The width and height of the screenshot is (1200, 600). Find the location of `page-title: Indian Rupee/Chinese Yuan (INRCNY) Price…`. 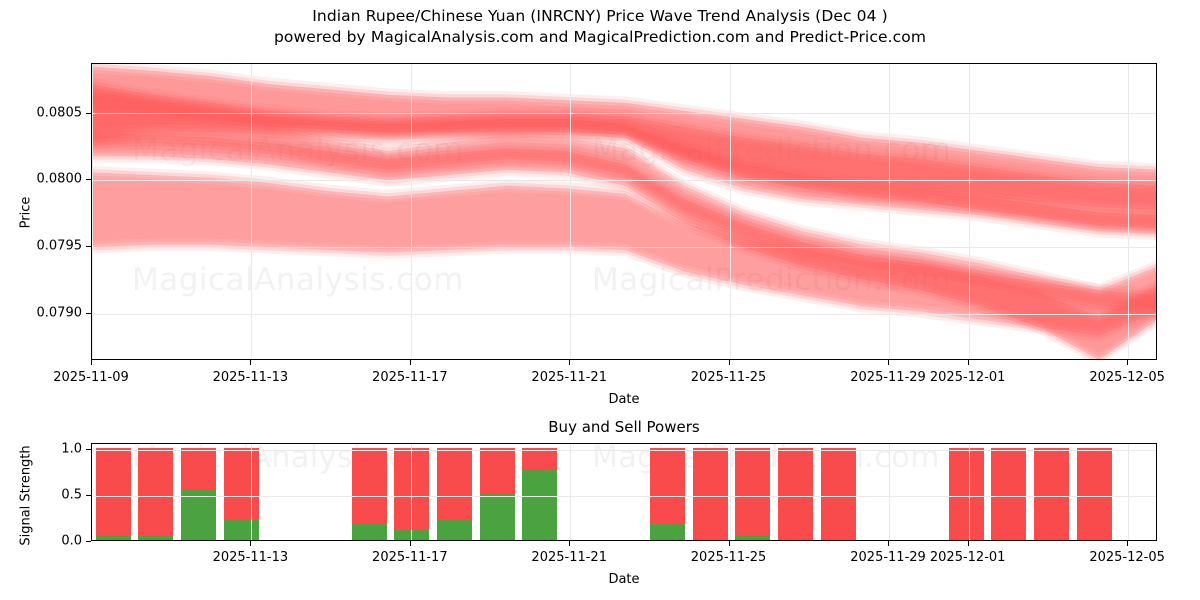

page-title: Indian Rupee/Chinese Yuan (INRCNY) Price… is located at coordinates (600, 27).